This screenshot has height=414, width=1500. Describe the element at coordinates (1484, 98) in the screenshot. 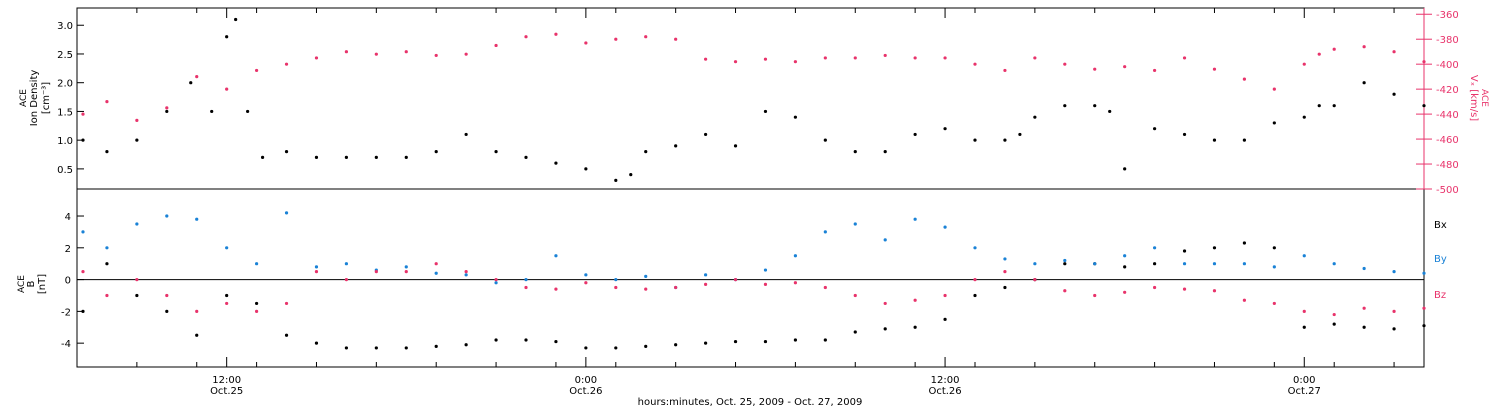

I see `top-right-ylabel-line1: ACE` at that location.